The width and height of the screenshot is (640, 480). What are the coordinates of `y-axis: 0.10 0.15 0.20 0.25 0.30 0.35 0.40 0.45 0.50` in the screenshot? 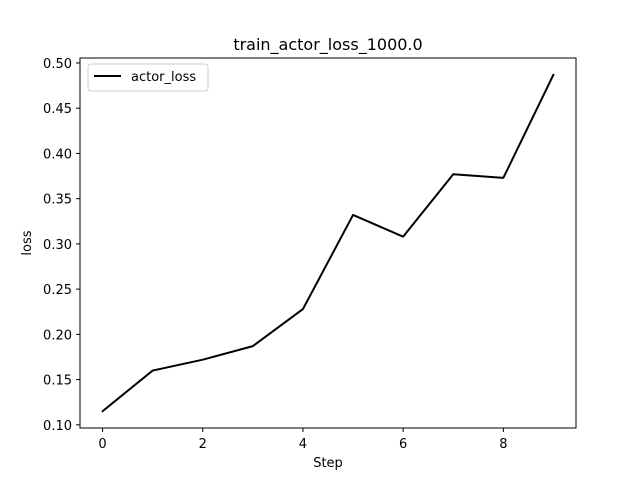 It's located at (61, 245).